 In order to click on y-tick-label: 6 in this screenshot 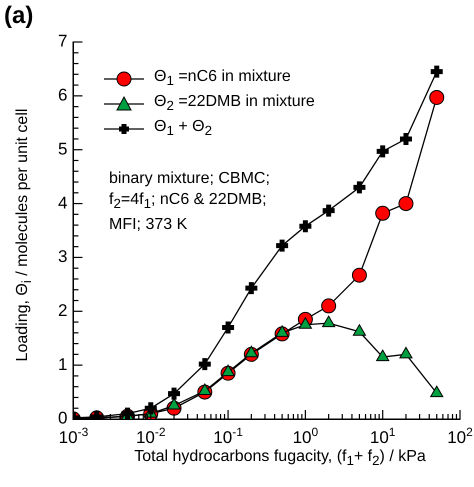, I will do `click(63, 95)`.